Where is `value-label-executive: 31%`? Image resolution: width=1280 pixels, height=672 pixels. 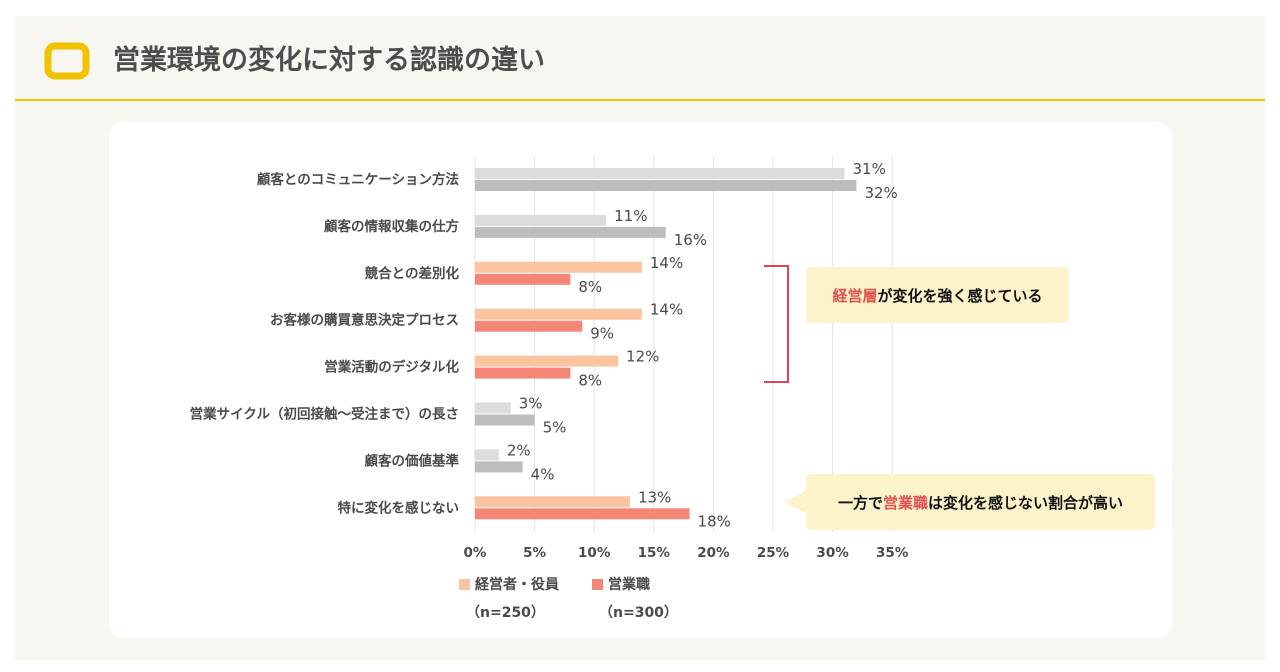
value-label-executive: 31% is located at coordinates (869, 169).